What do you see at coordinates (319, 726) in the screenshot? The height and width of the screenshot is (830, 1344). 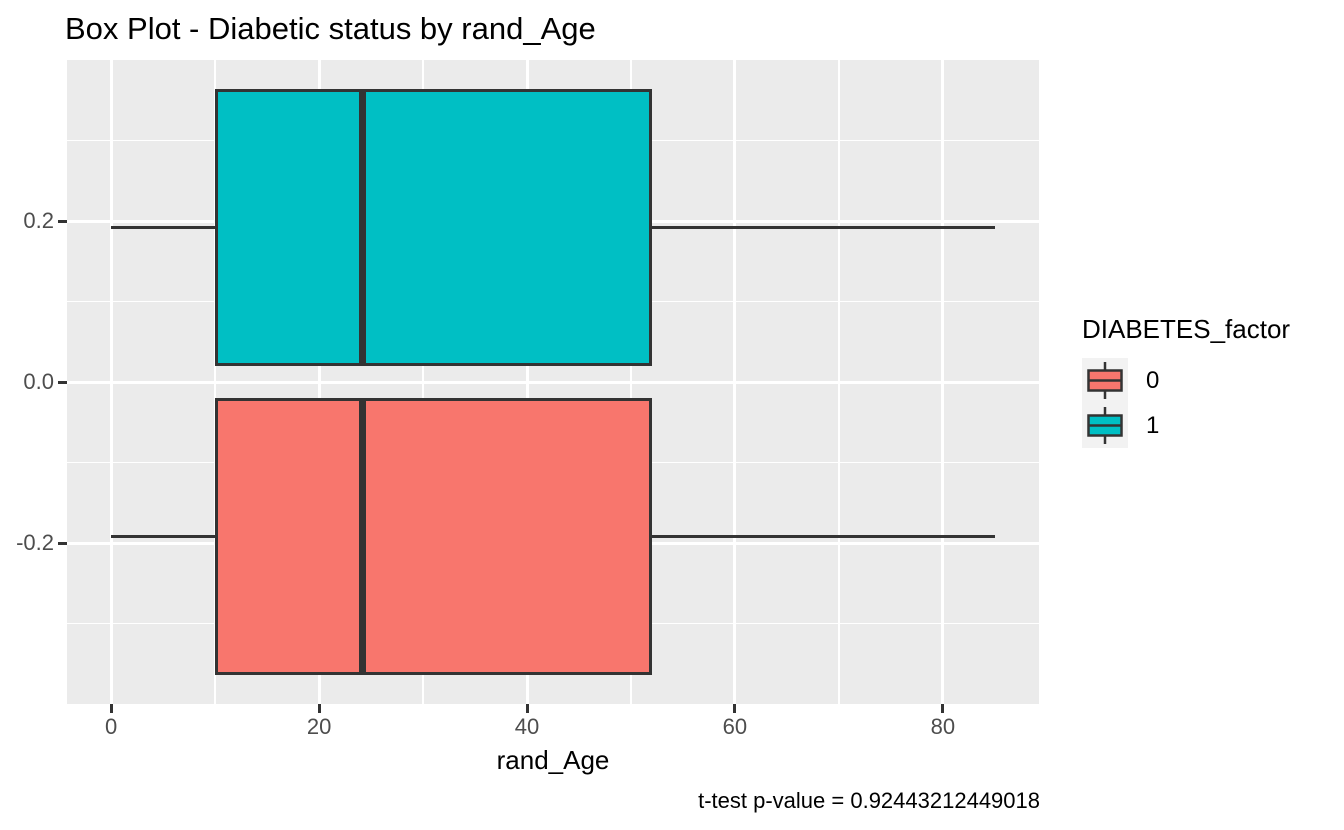 I see `x-tick-label: 20` at bounding box center [319, 726].